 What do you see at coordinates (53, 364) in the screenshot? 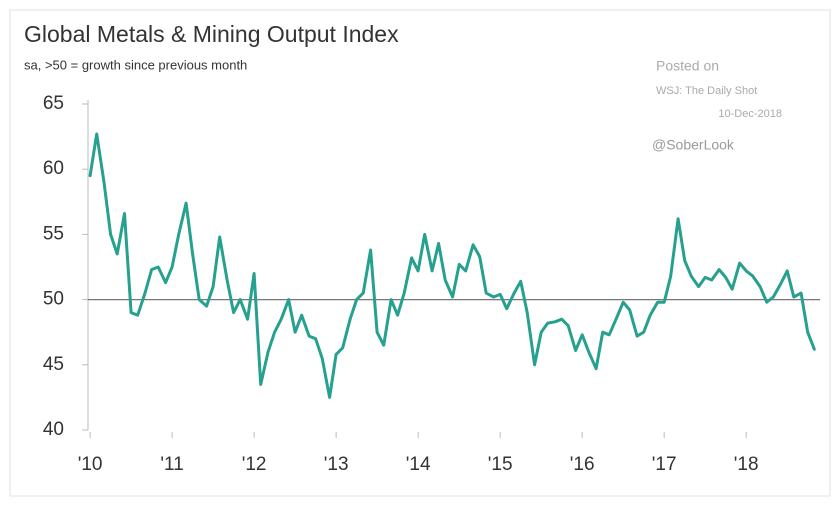
I see `y-tick-label: 45` at bounding box center [53, 364].